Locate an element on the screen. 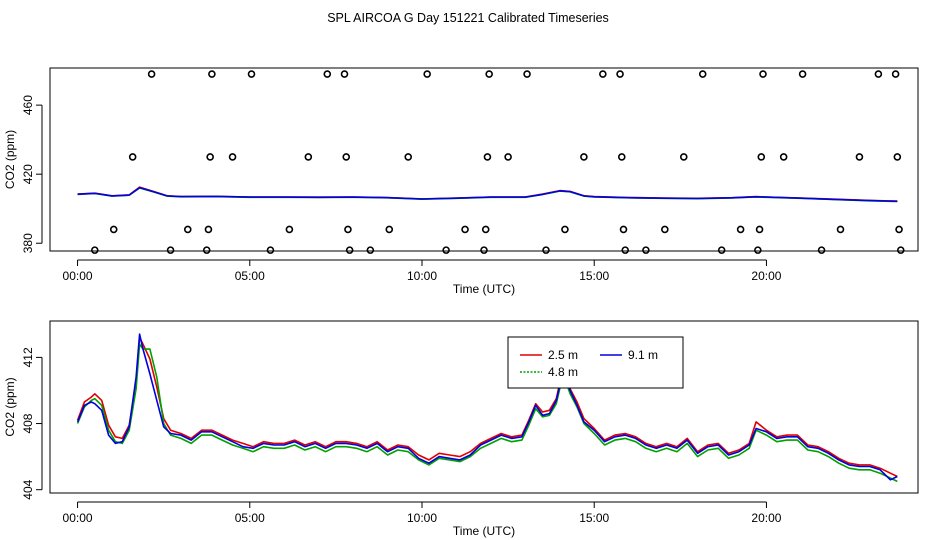 Image resolution: width=936 pixels, height=540 pixels. series-line-9-1-m is located at coordinates (487, 194).